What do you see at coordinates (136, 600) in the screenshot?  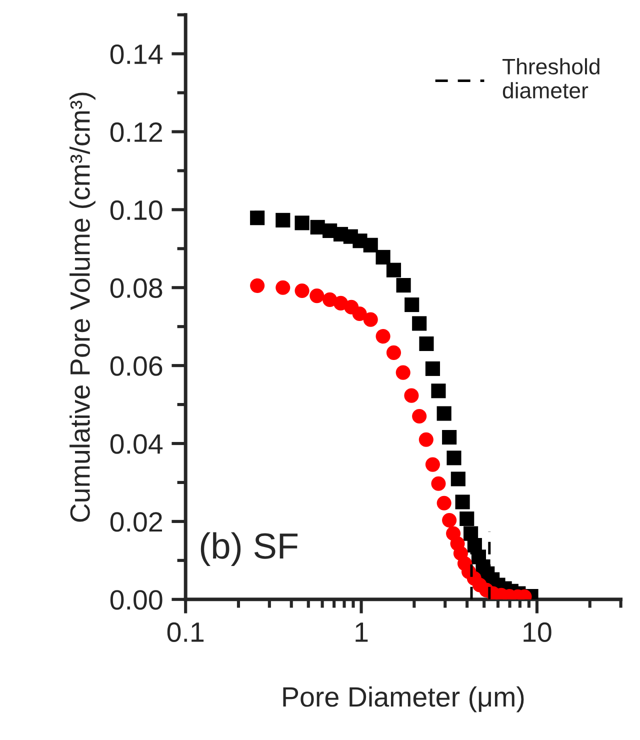 I see `y-tick-label: 0.00` at bounding box center [136, 600].